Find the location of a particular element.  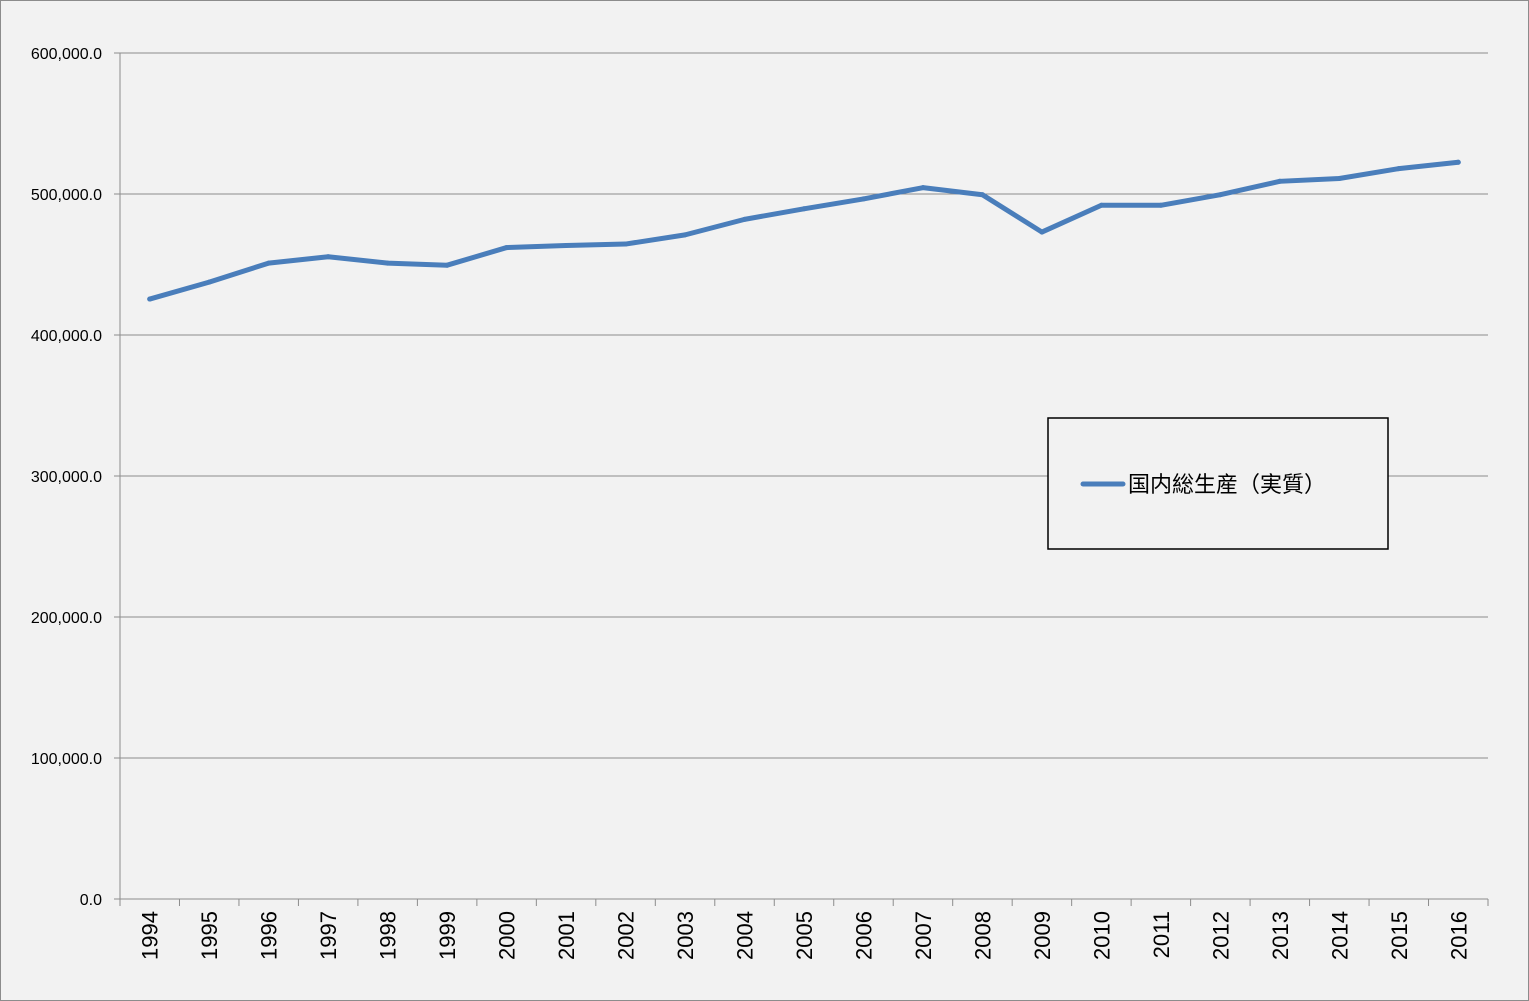

x-tick-label: 2014 is located at coordinates (1339, 935).